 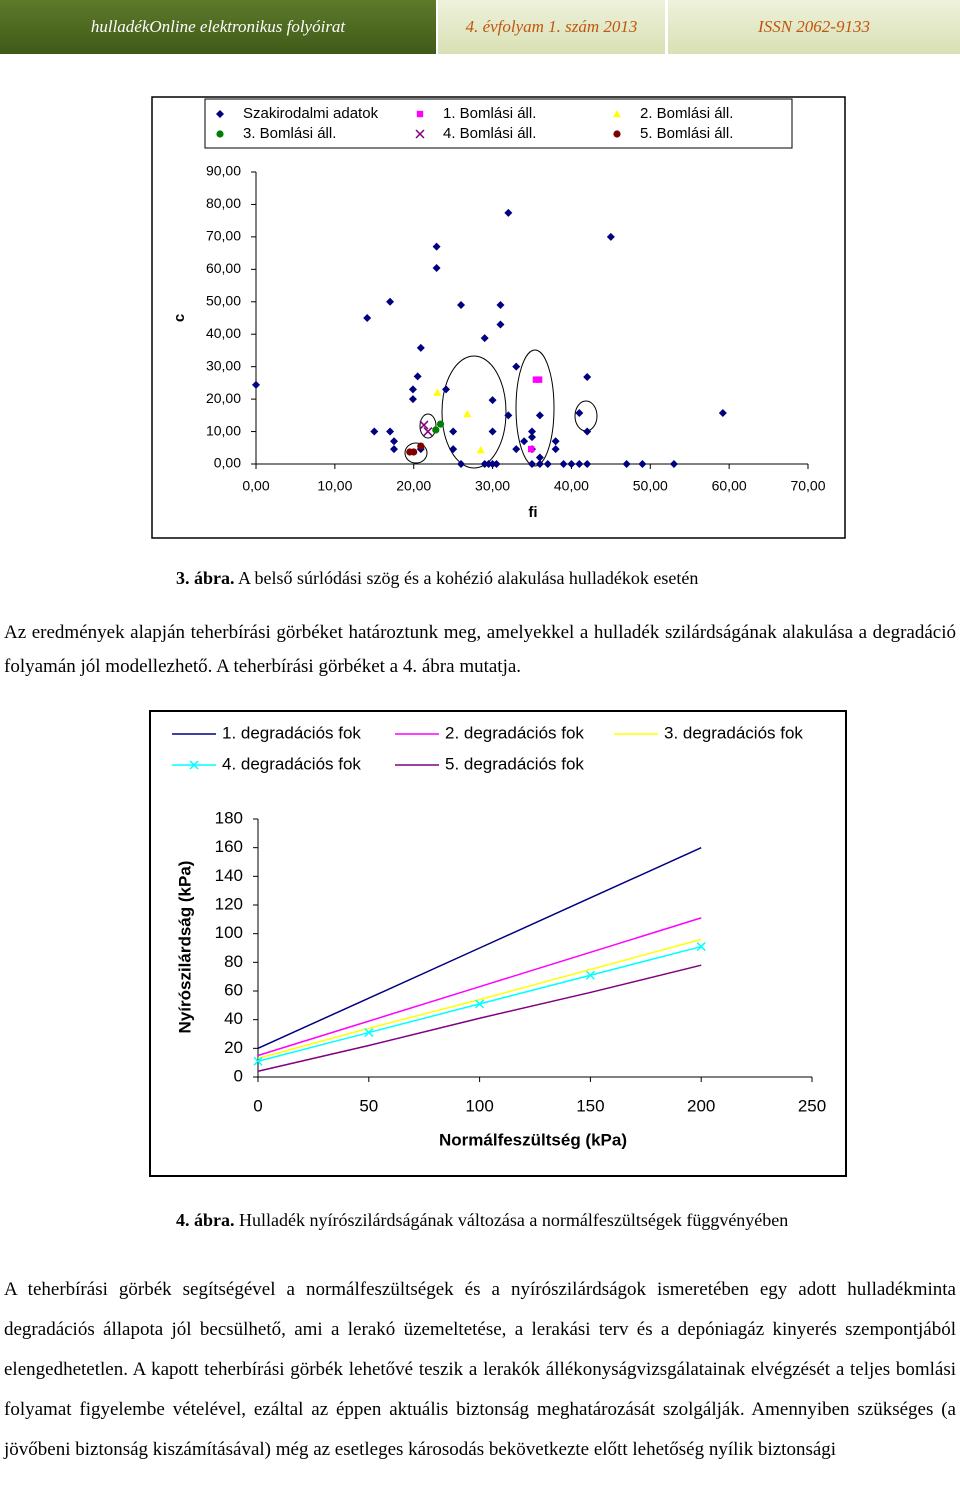 I want to click on x-tick-label: 0, so click(x=257, y=1105).